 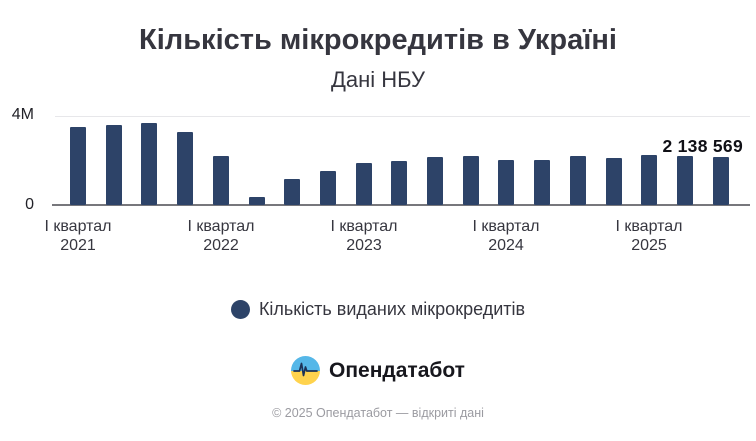 What do you see at coordinates (292, 192) in the screenshot?
I see `bar-2022-Q3` at bounding box center [292, 192].